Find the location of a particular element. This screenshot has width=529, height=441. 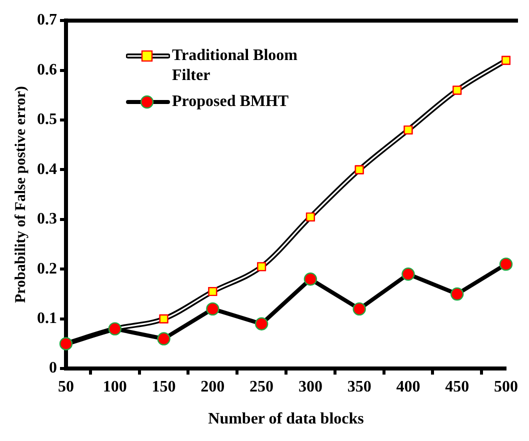

y-tick-label: 0.2 is located at coordinates (47, 269).